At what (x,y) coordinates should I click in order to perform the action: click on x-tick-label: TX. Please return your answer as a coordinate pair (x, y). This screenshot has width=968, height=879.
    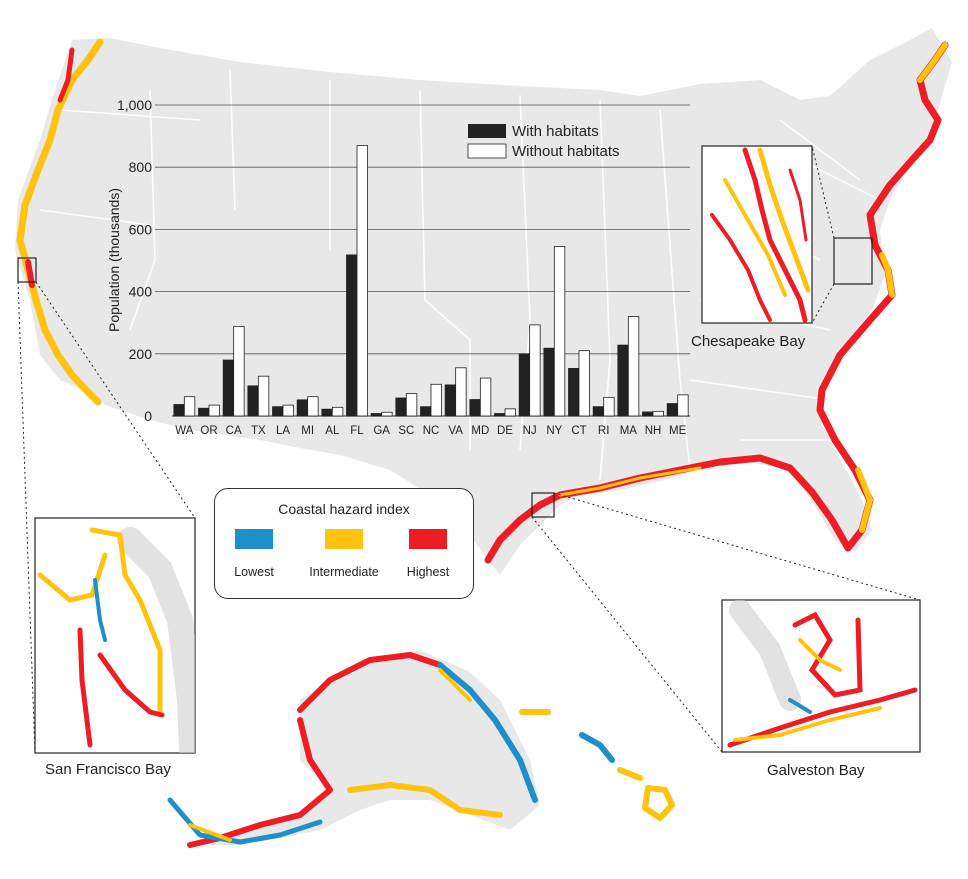
    Looking at the image, I should click on (258, 431).